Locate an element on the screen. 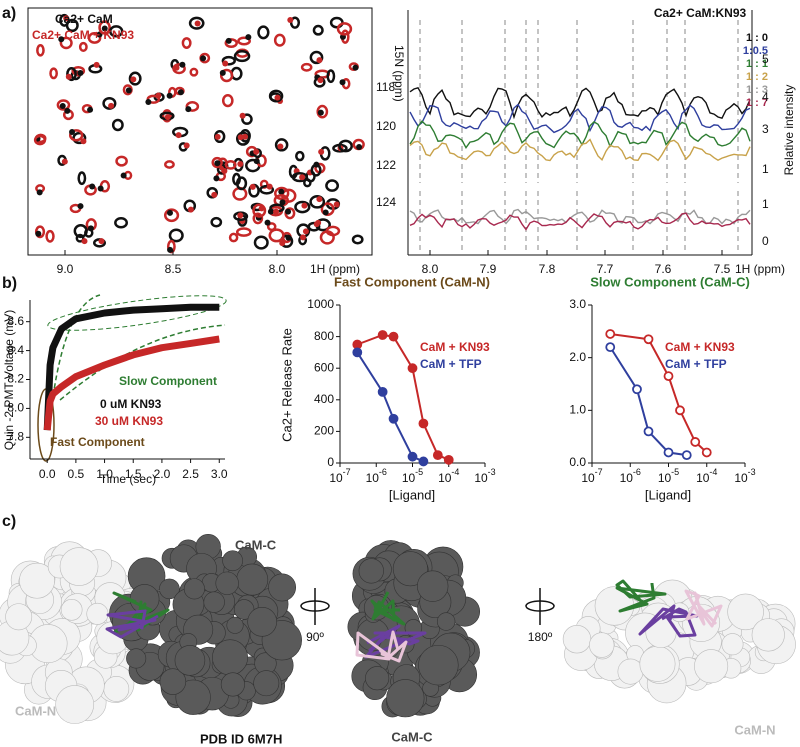 The height and width of the screenshot is (747, 800). y-tick-label: 0 is located at coordinates (330, 462).